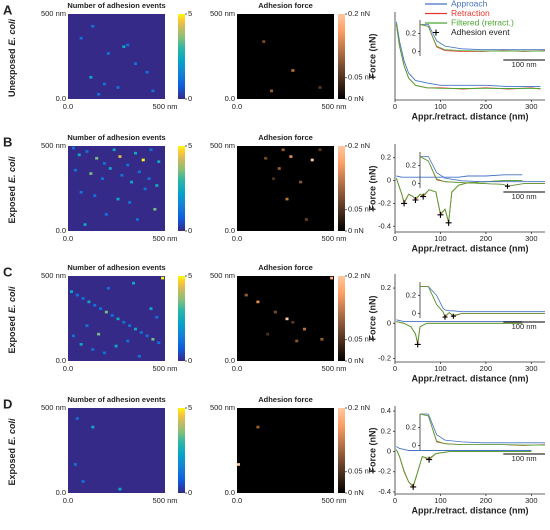  What do you see at coordinates (116, 137) in the screenshot?
I see `panel-title: Number of adhesion events` at bounding box center [116, 137].